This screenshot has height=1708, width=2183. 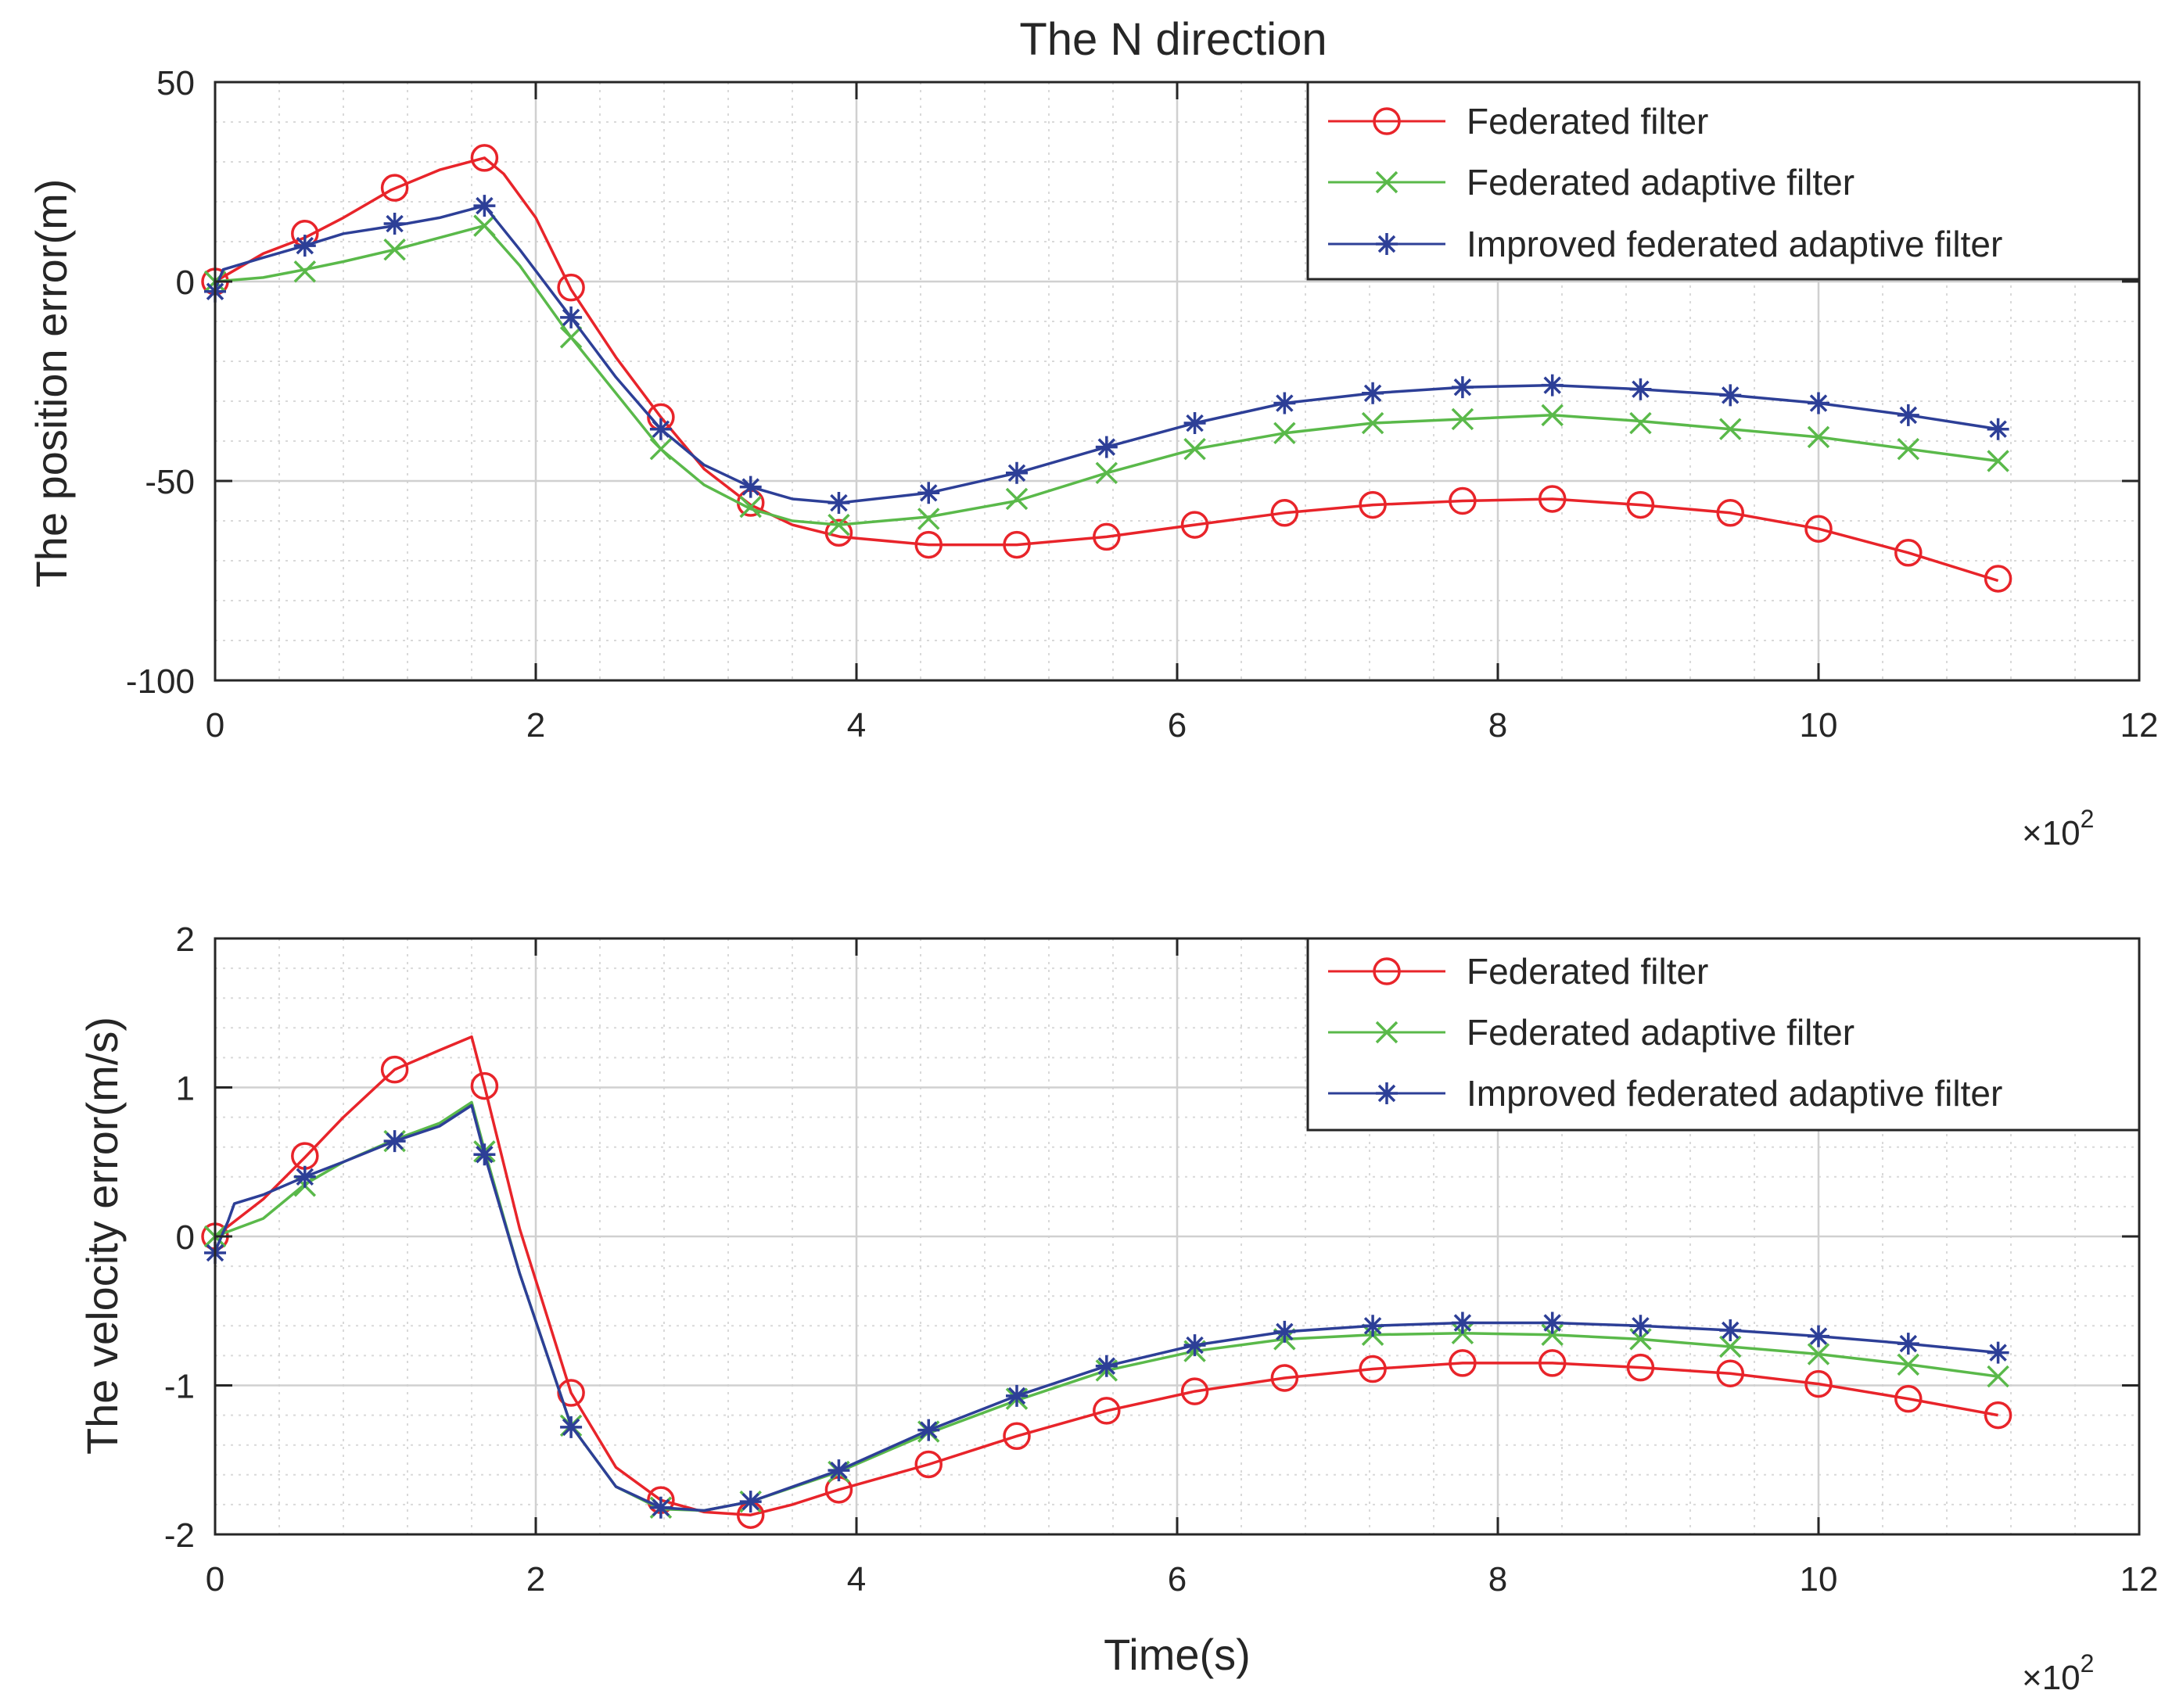 I want to click on velocity-y-tick-labels: -2 -1 0 1 2, so click(x=179, y=1237).